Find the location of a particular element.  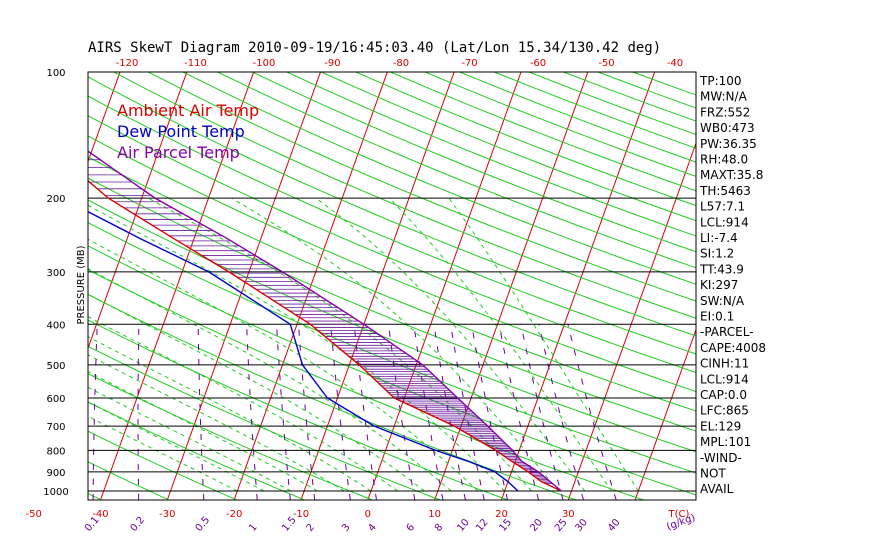

temp-top-tick-label: -90 is located at coordinates (332, 63).